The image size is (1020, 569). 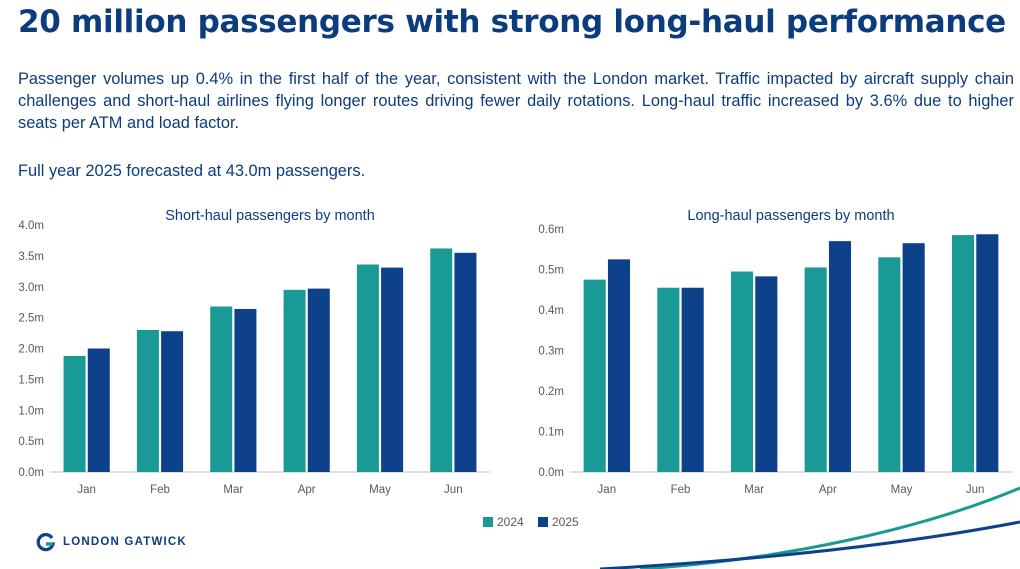 What do you see at coordinates (46, 542) in the screenshot?
I see `gatwick-g-icon` at bounding box center [46, 542].